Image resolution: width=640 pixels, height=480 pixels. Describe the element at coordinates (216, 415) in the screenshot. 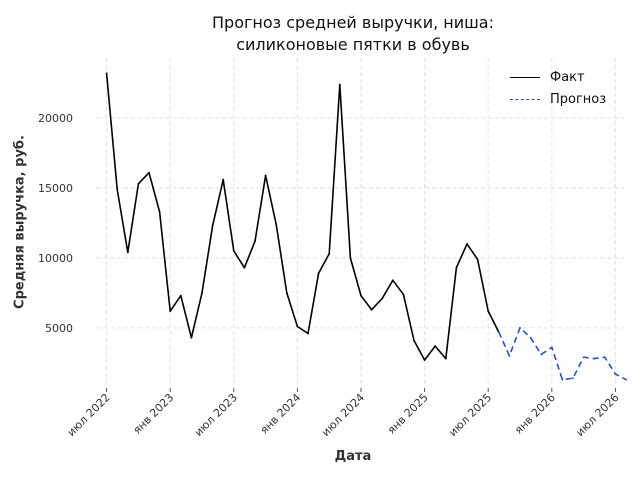

I see `x-tick-label-2: июл 2023` at that location.